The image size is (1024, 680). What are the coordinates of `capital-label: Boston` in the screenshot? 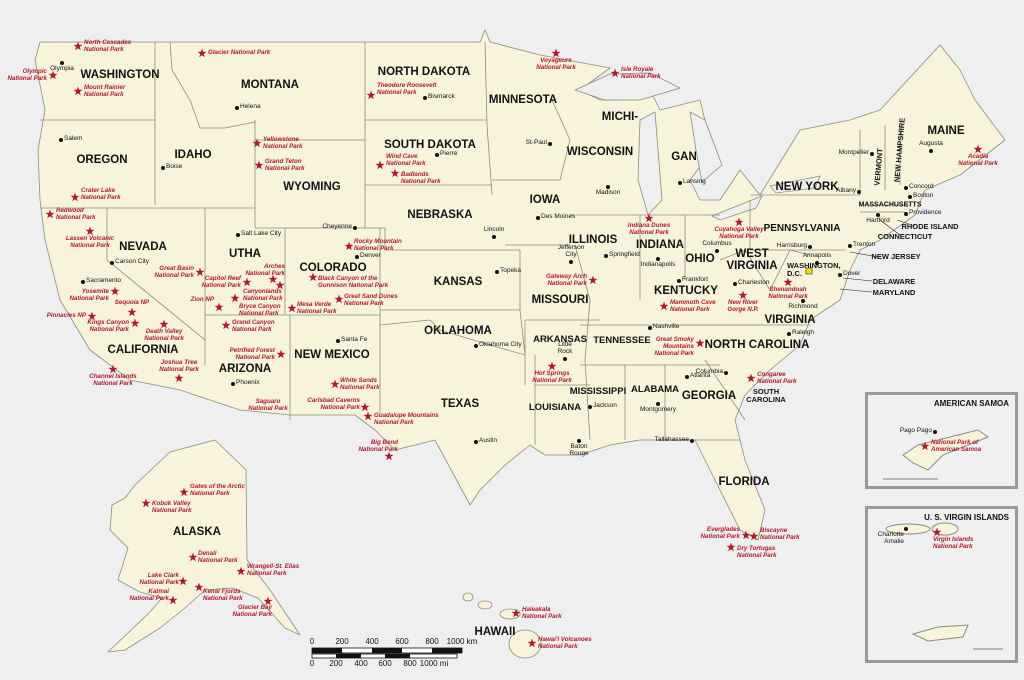 It's located at (923, 195).